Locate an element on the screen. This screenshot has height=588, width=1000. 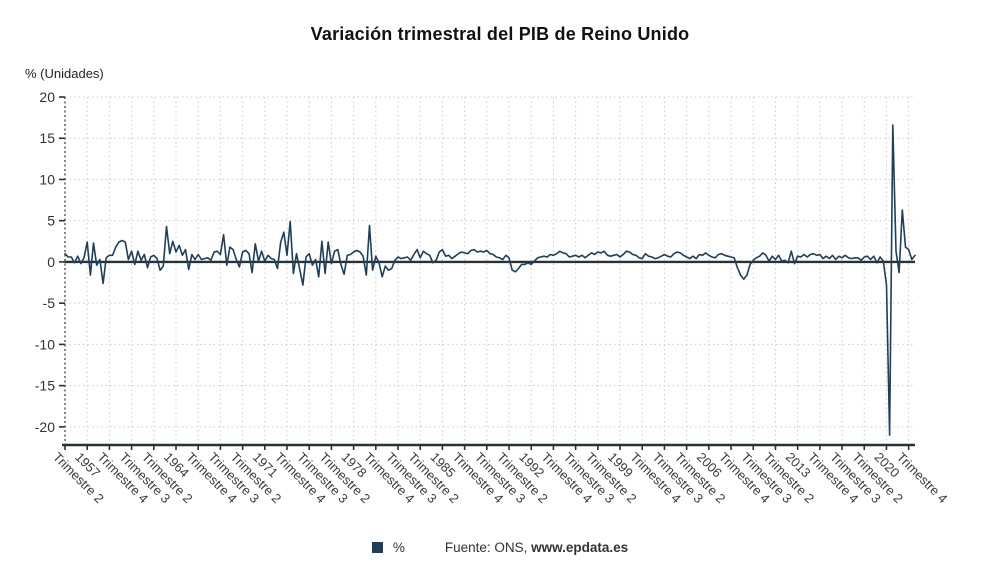
svg-text: -15 is located at coordinates (45, 386).